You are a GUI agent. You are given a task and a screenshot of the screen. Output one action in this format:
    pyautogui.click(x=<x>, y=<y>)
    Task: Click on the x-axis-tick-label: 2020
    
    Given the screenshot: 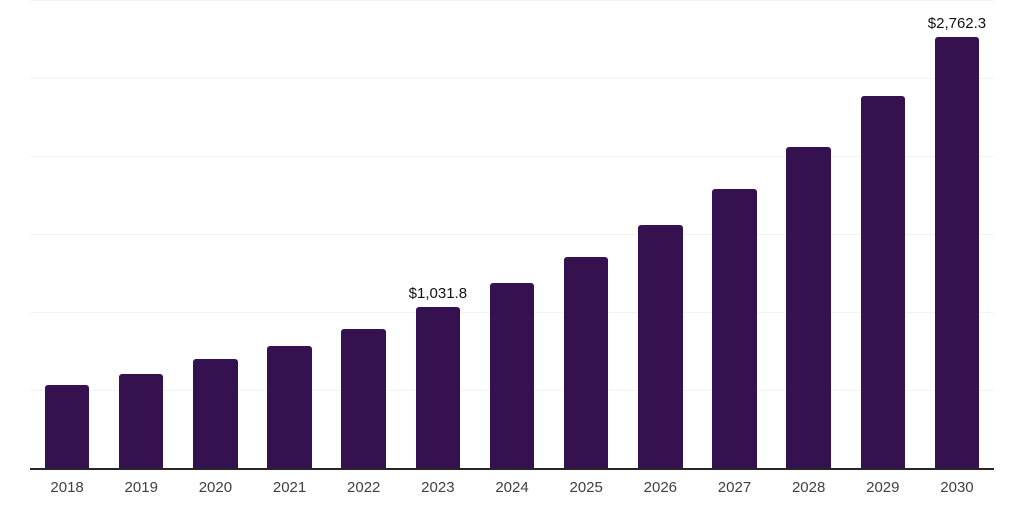 What is the action you would take?
    pyautogui.click(x=215, y=487)
    